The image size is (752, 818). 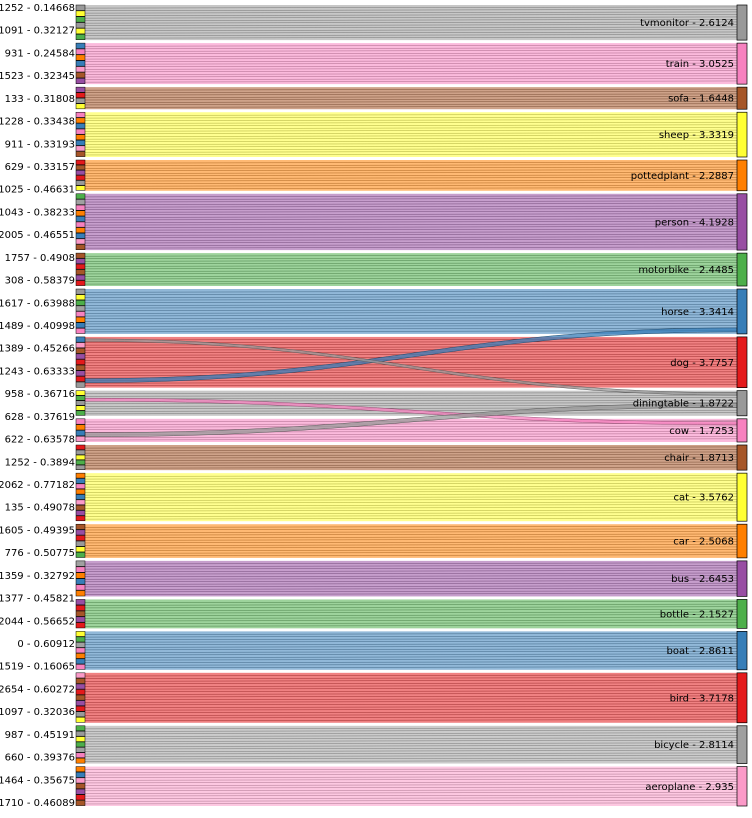 I want to click on flow-band-sofa, so click(x=411, y=98).